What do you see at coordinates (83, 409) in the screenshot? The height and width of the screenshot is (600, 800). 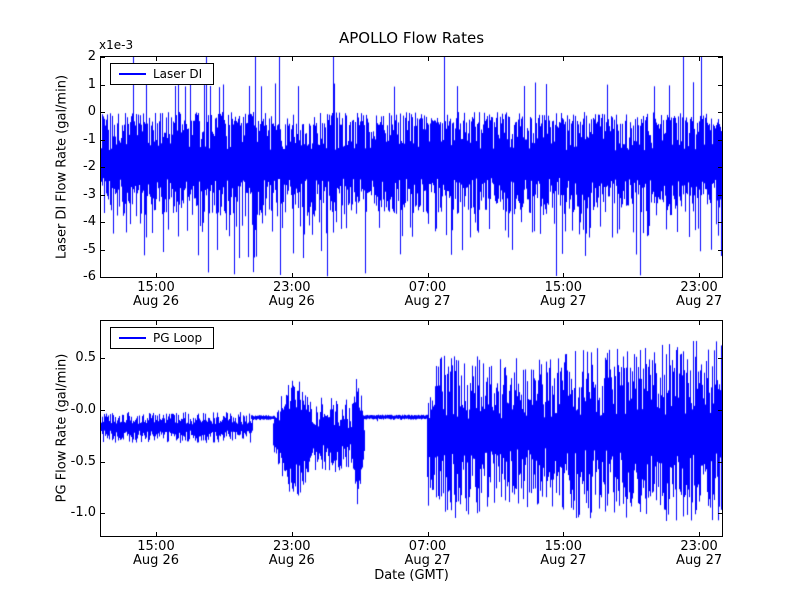 I see `y-tick-label: -0.0` at bounding box center [83, 409].